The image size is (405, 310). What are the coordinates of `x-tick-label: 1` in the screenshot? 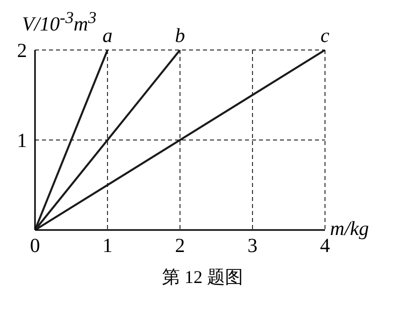 It's located at (107, 246).